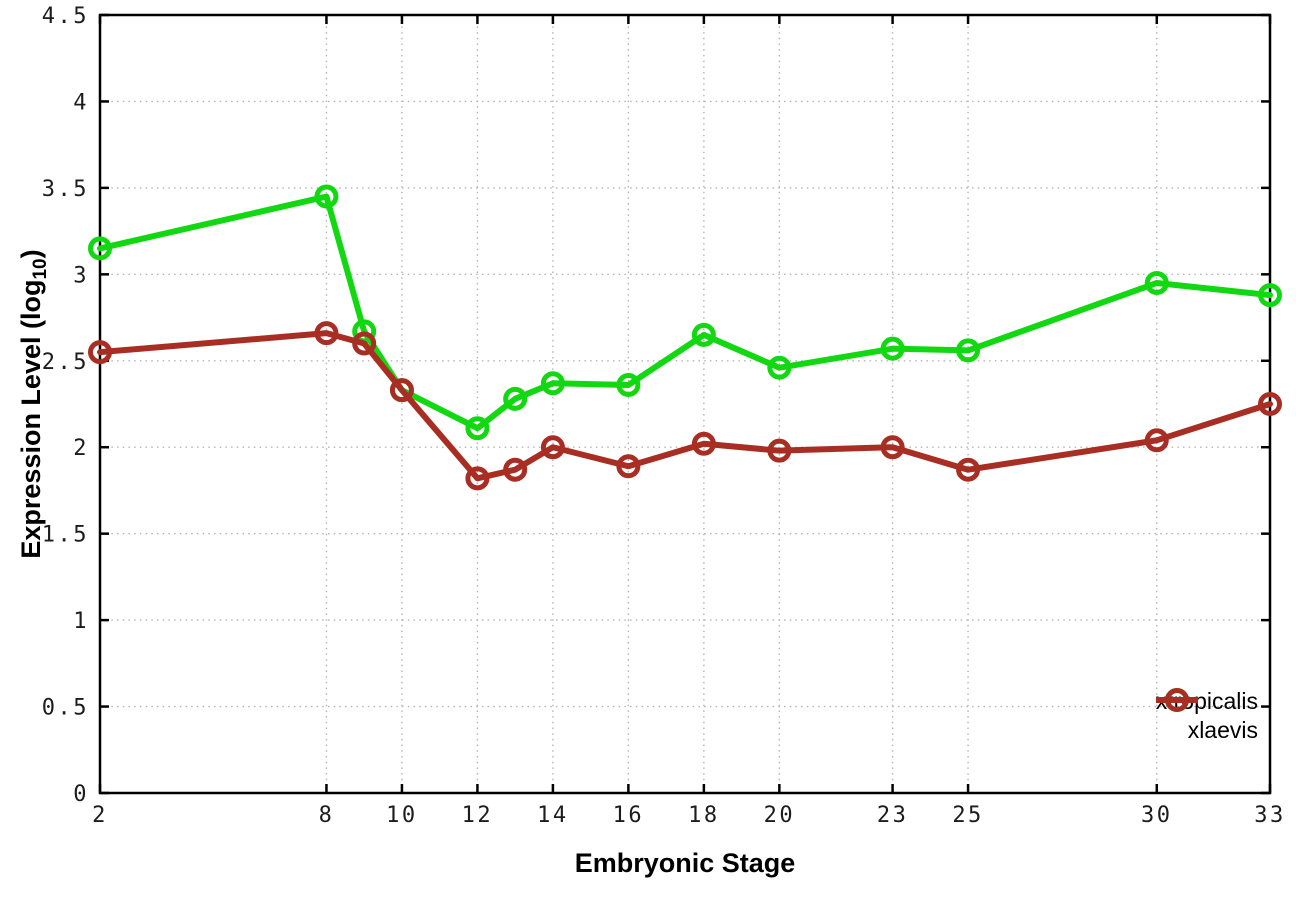 Image resolution: width=1296 pixels, height=907 pixels. I want to click on y-axis-title-text: Expression Level (log, so click(31, 419).